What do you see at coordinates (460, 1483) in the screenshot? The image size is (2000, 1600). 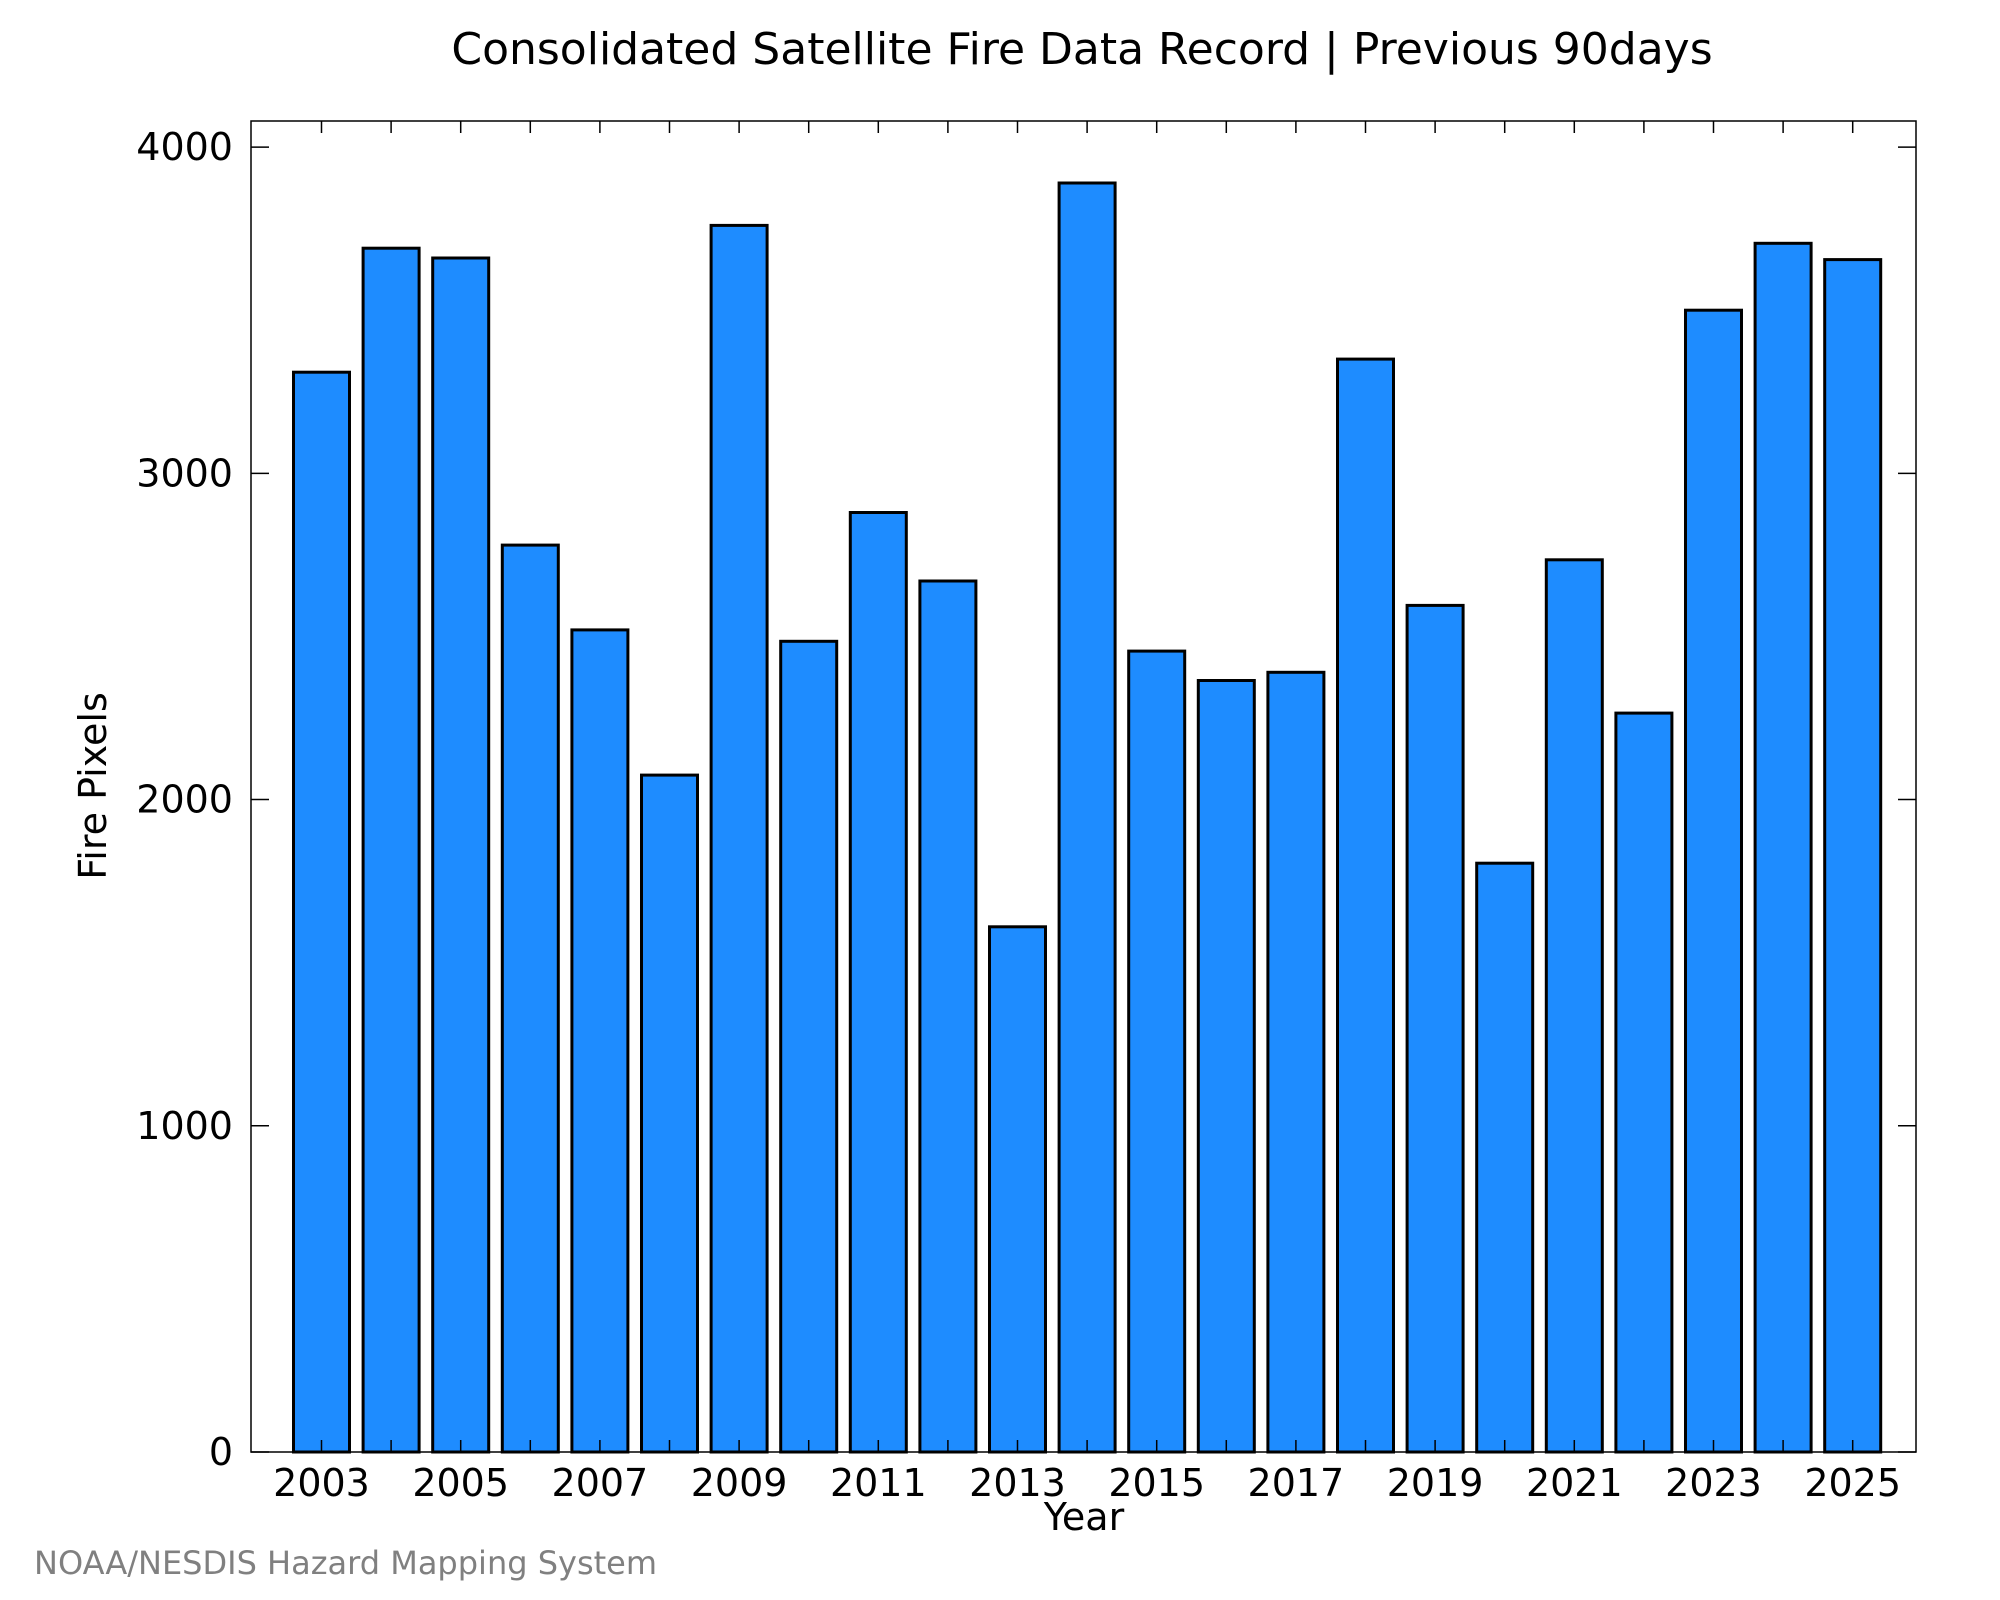 I see `x-tick-label-2005: 2005` at bounding box center [460, 1483].